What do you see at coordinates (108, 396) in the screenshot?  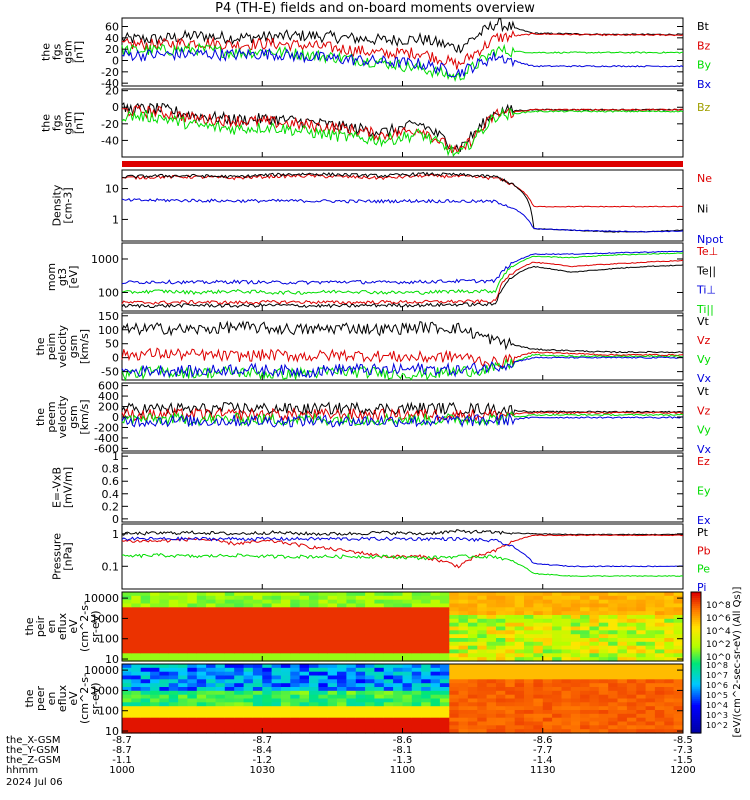 I see `y-tick-label: 400` at bounding box center [108, 396].